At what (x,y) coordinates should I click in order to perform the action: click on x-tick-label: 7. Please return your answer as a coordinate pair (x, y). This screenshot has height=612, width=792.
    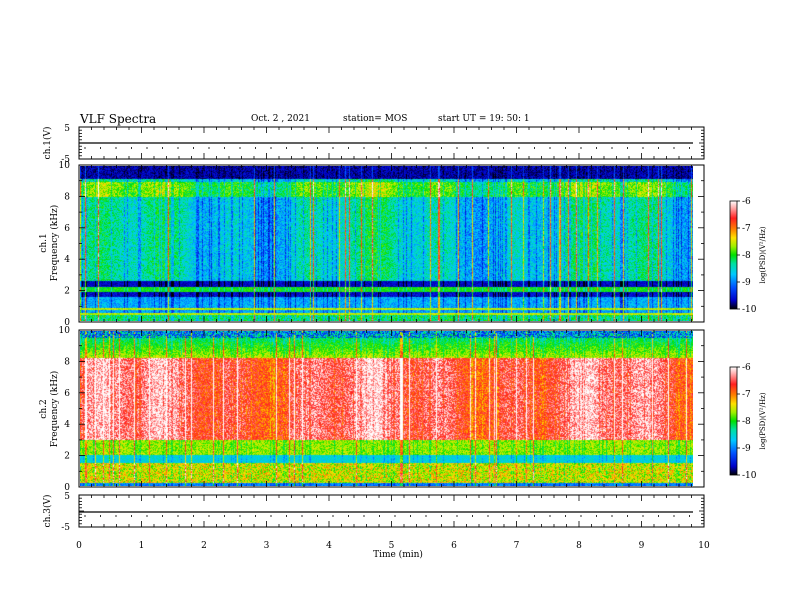
    Looking at the image, I should click on (517, 546).